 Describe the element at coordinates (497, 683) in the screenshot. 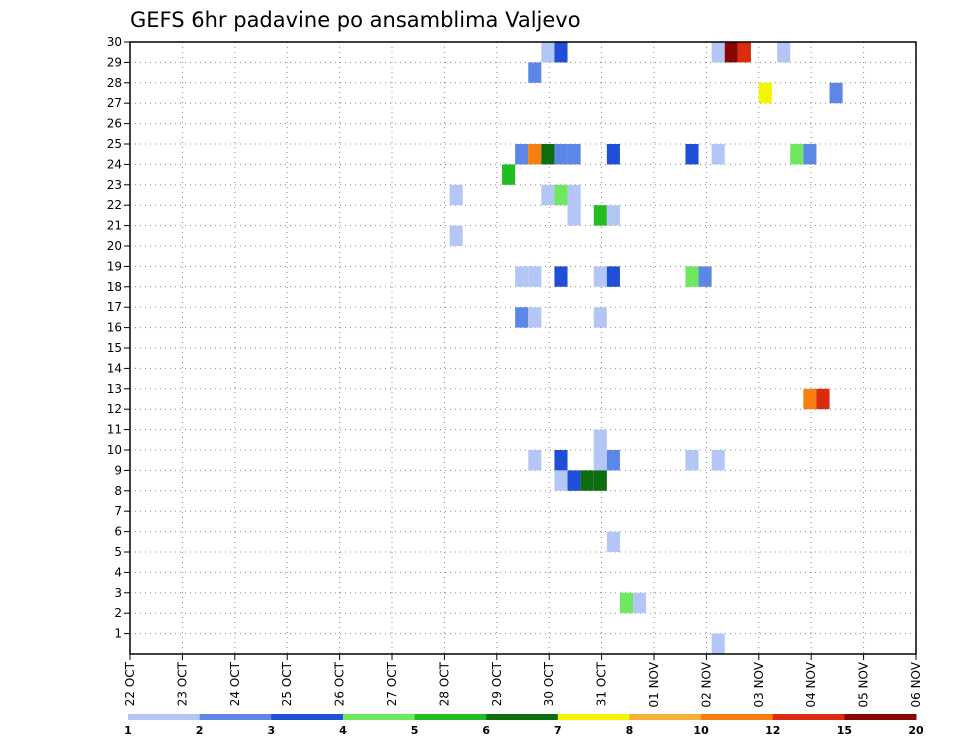

I see `x-tick-label: 29 OCT` at that location.